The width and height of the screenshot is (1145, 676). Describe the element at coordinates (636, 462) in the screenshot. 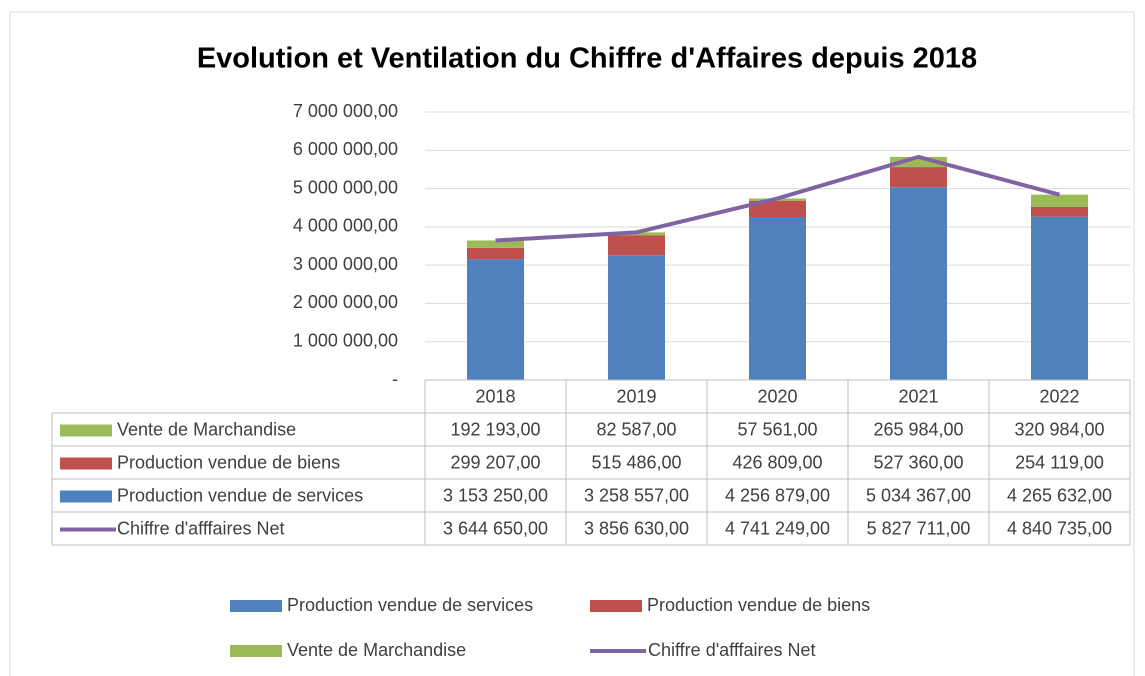

I see `table-value: 515 486,00` at that location.